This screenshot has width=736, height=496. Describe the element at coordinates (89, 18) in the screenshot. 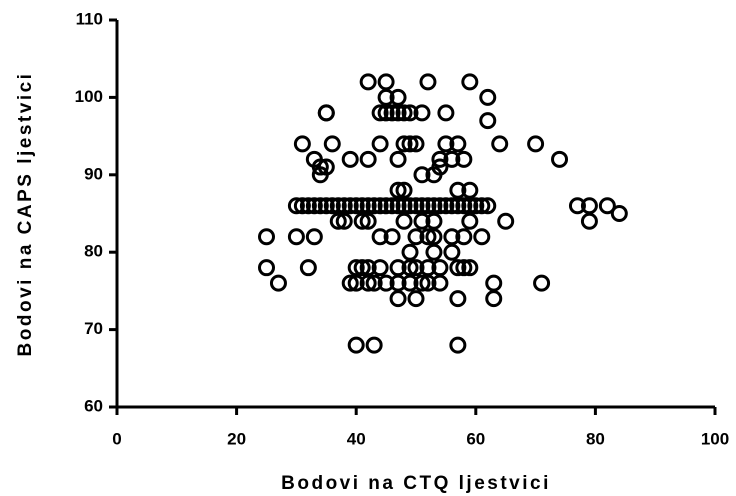

I see `y-tick-label: 110` at that location.